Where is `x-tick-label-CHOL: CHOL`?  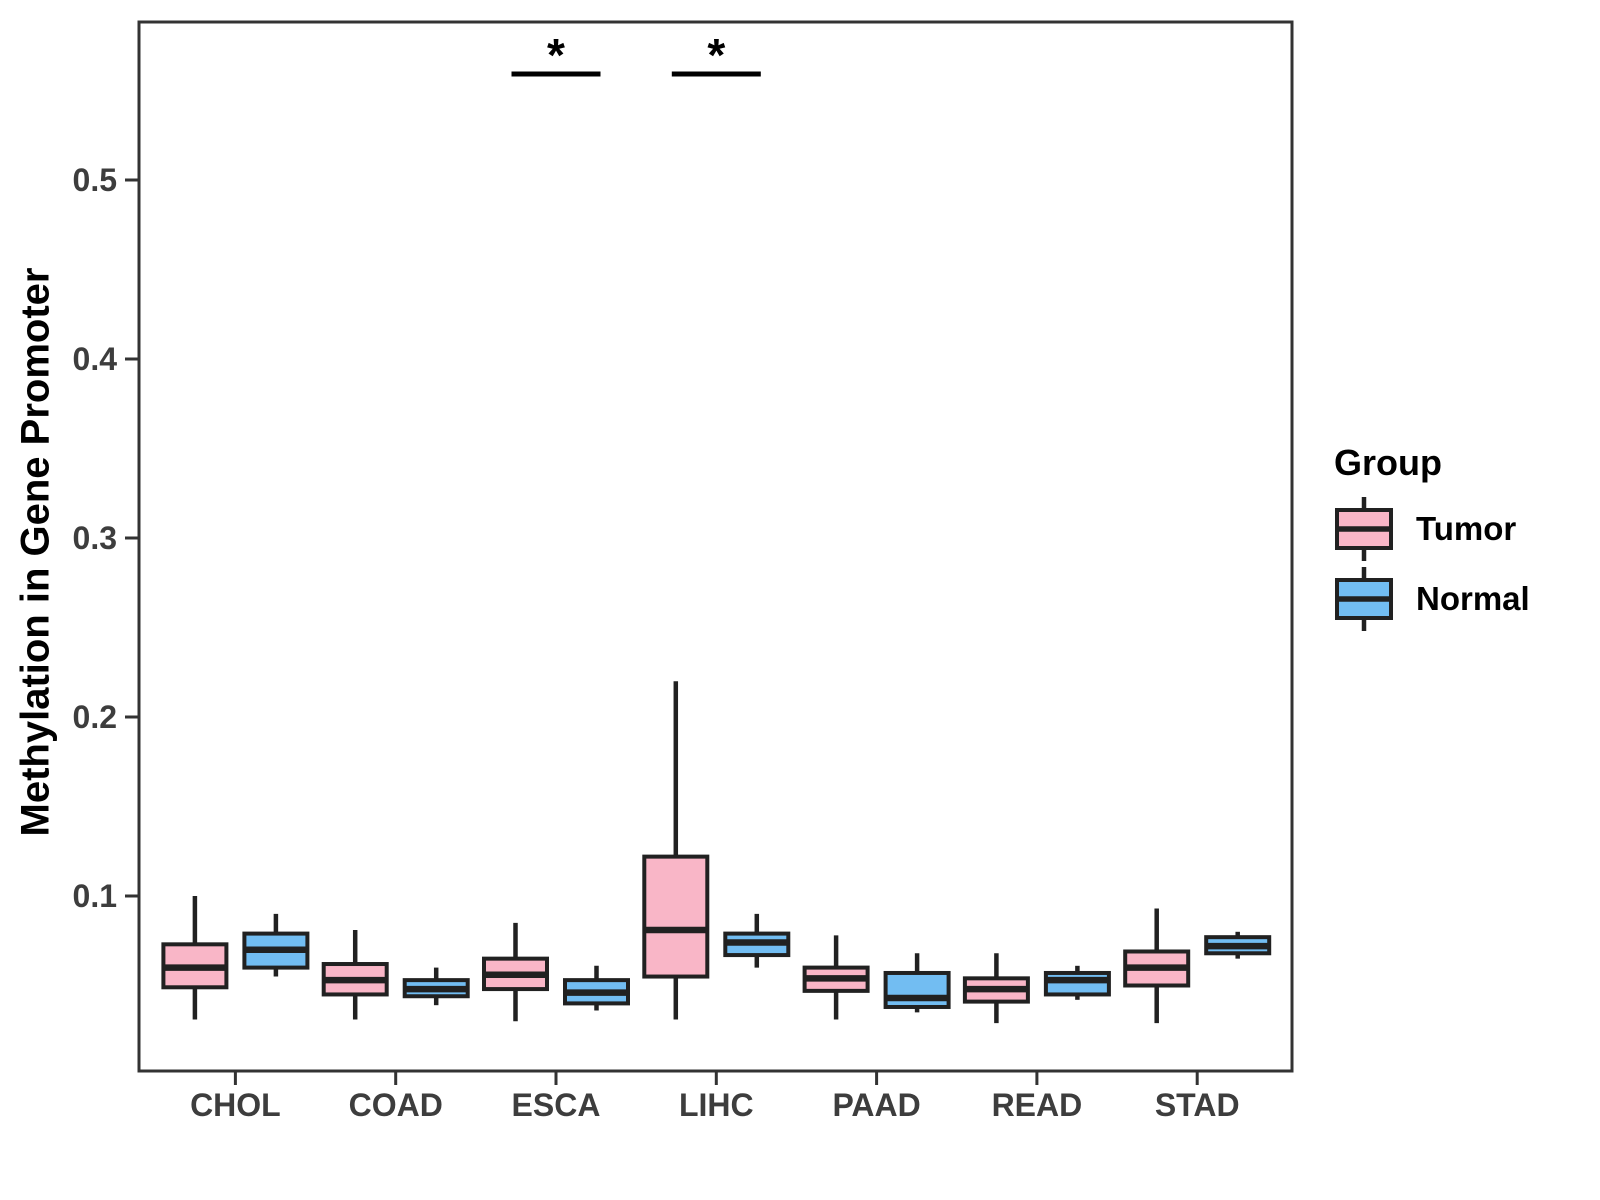
x-tick-label-CHOL: CHOL is located at coordinates (235, 1105).